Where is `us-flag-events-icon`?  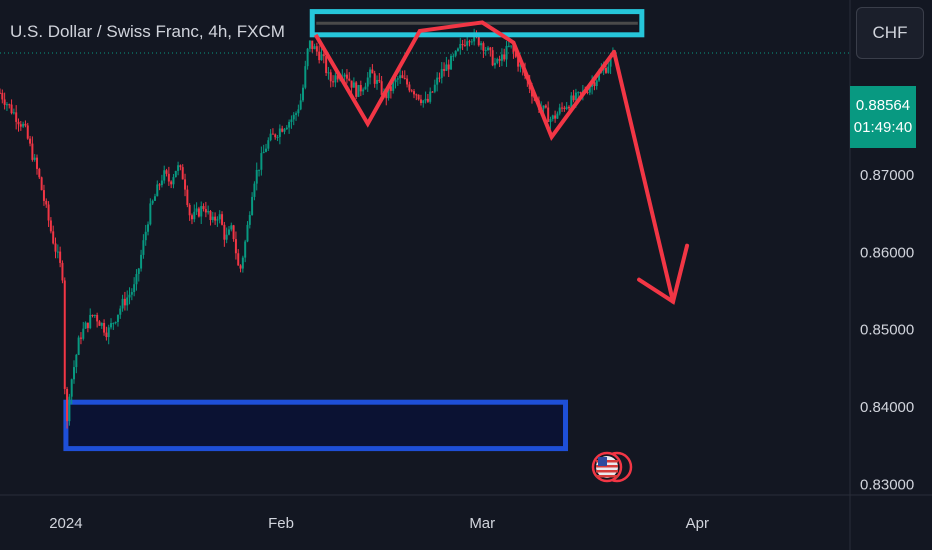
us-flag-events-icon is located at coordinates (612, 467).